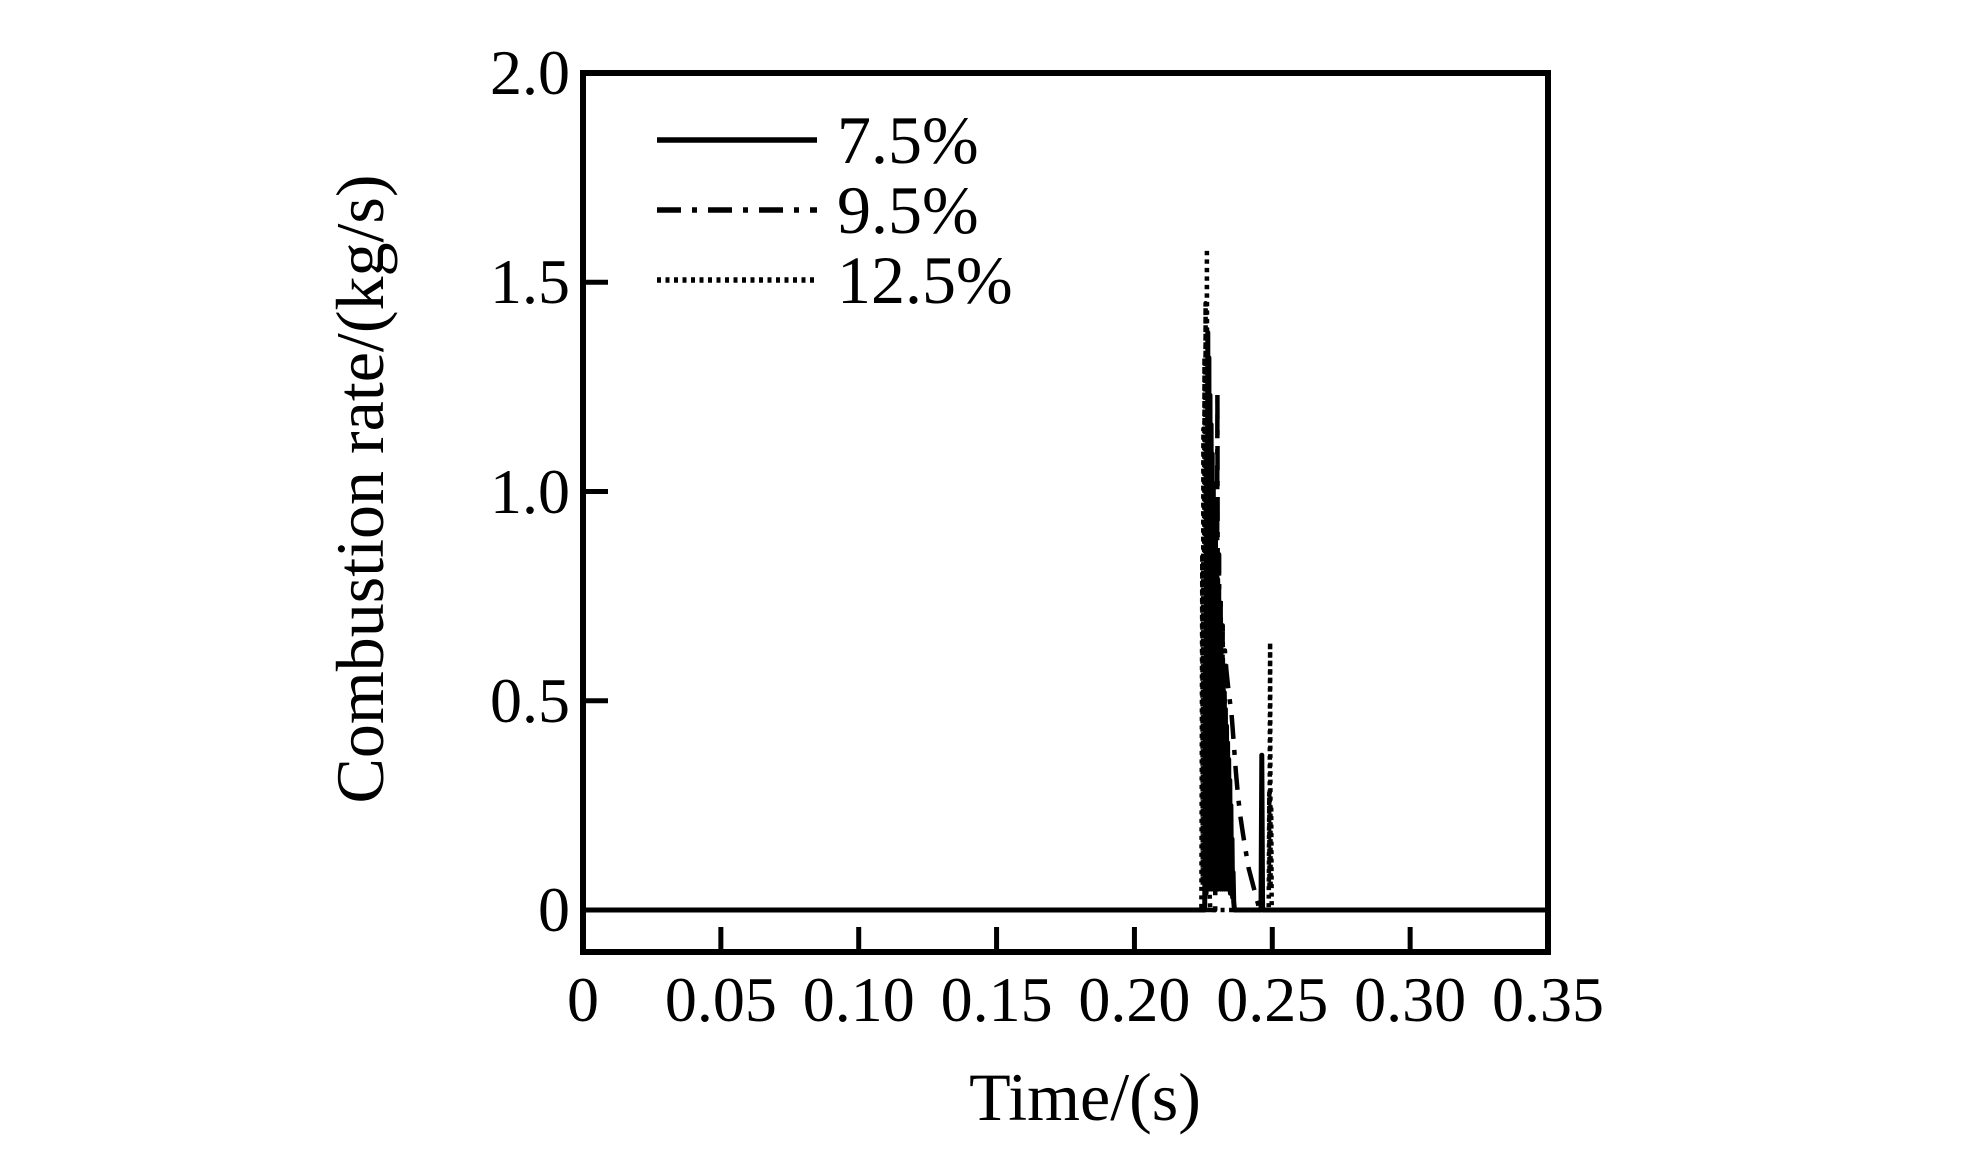 The width and height of the screenshot is (1987, 1169). Describe the element at coordinates (908, 140) in the screenshot. I see `legend-label-7-5-percent: 7.5%` at that location.